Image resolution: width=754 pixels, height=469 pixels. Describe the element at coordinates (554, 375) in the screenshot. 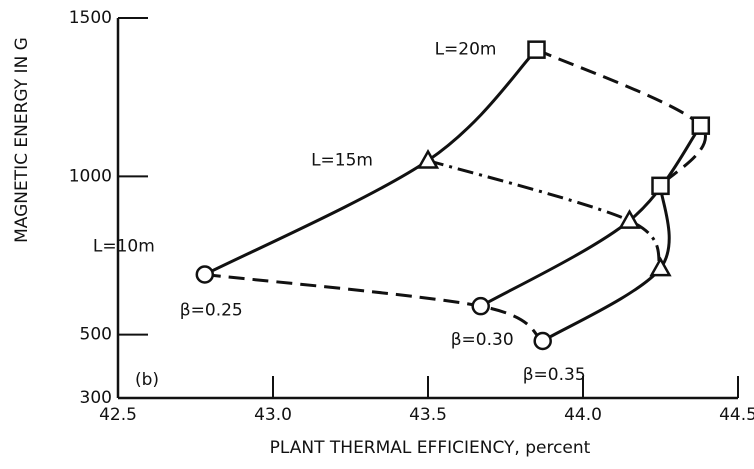

I see `series-label: β=0.35` at that location.